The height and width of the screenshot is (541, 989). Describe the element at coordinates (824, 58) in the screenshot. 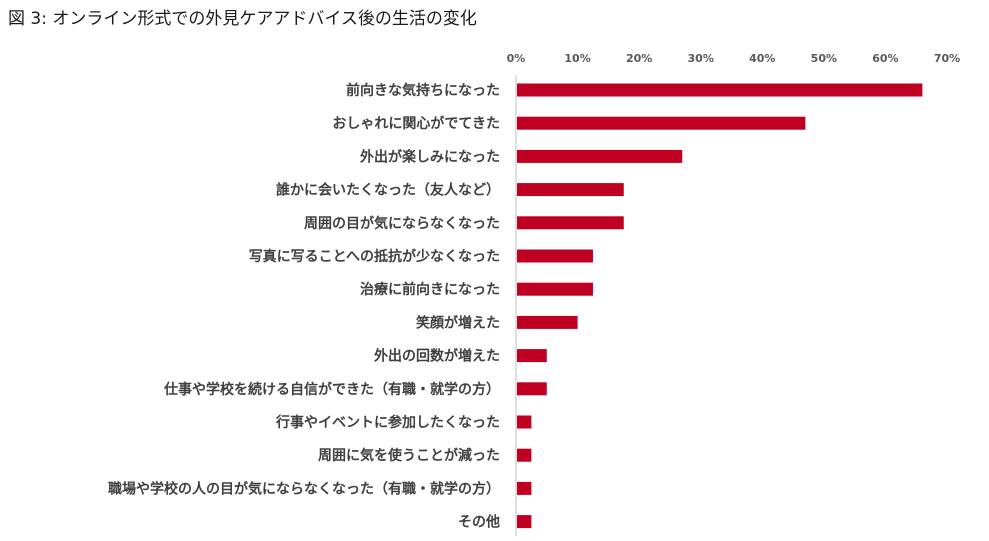

I see `x-tick-label: 50%` at that location.